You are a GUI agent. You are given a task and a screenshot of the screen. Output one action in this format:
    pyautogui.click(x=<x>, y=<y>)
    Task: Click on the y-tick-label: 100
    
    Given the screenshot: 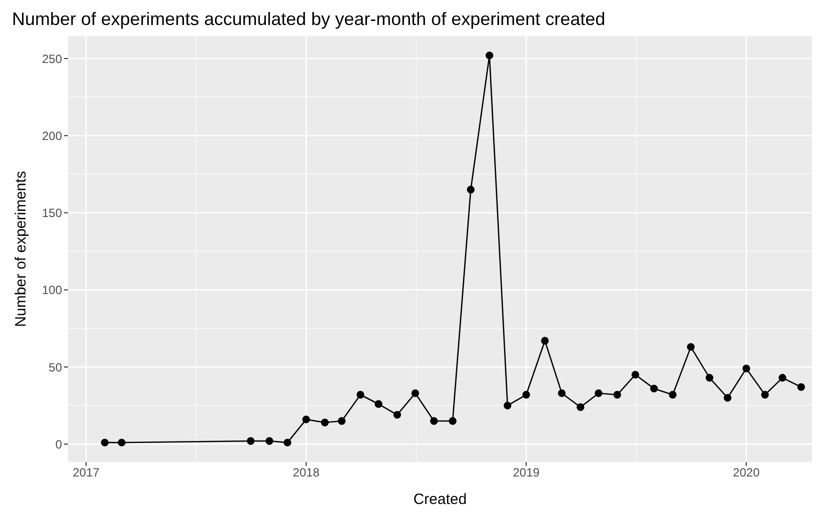 What is the action you would take?
    pyautogui.click(x=52, y=290)
    